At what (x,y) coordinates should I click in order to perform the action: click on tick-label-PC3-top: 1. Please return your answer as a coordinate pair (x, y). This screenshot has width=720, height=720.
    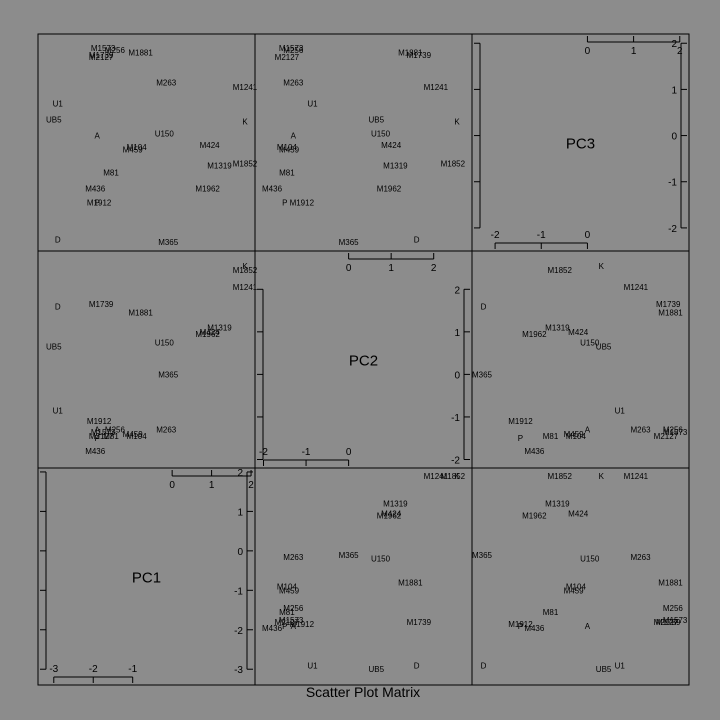
    Looking at the image, I should click on (634, 51).